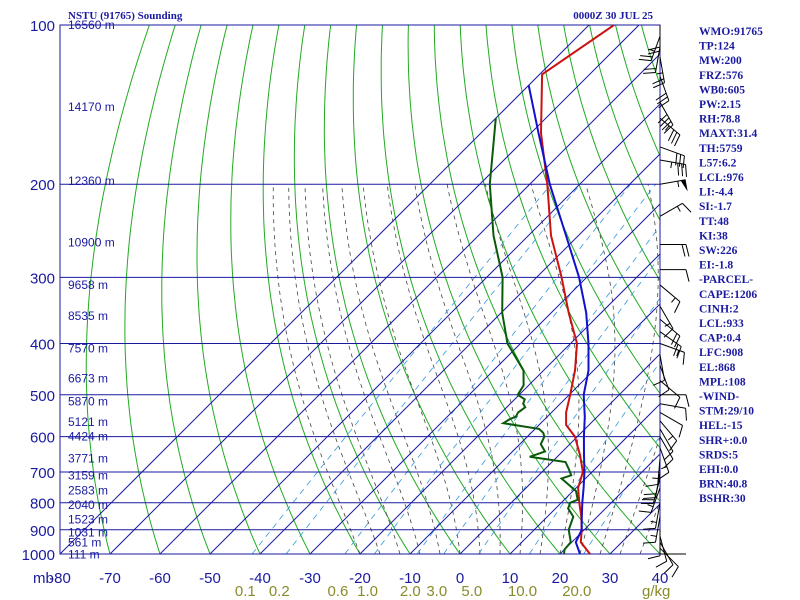  Describe the element at coordinates (60, 578) in the screenshot. I see `temperature-tick-label: -80` at that location.